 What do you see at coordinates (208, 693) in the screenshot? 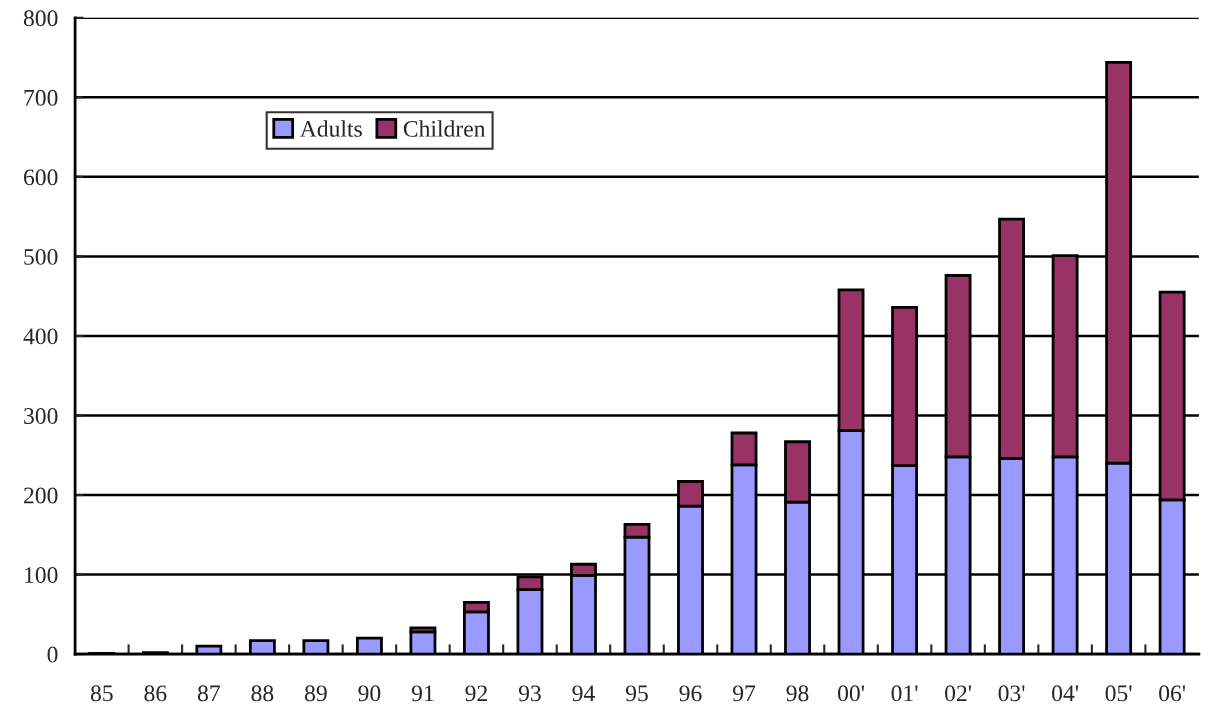
I see `x-tick-label: 87` at bounding box center [208, 693].